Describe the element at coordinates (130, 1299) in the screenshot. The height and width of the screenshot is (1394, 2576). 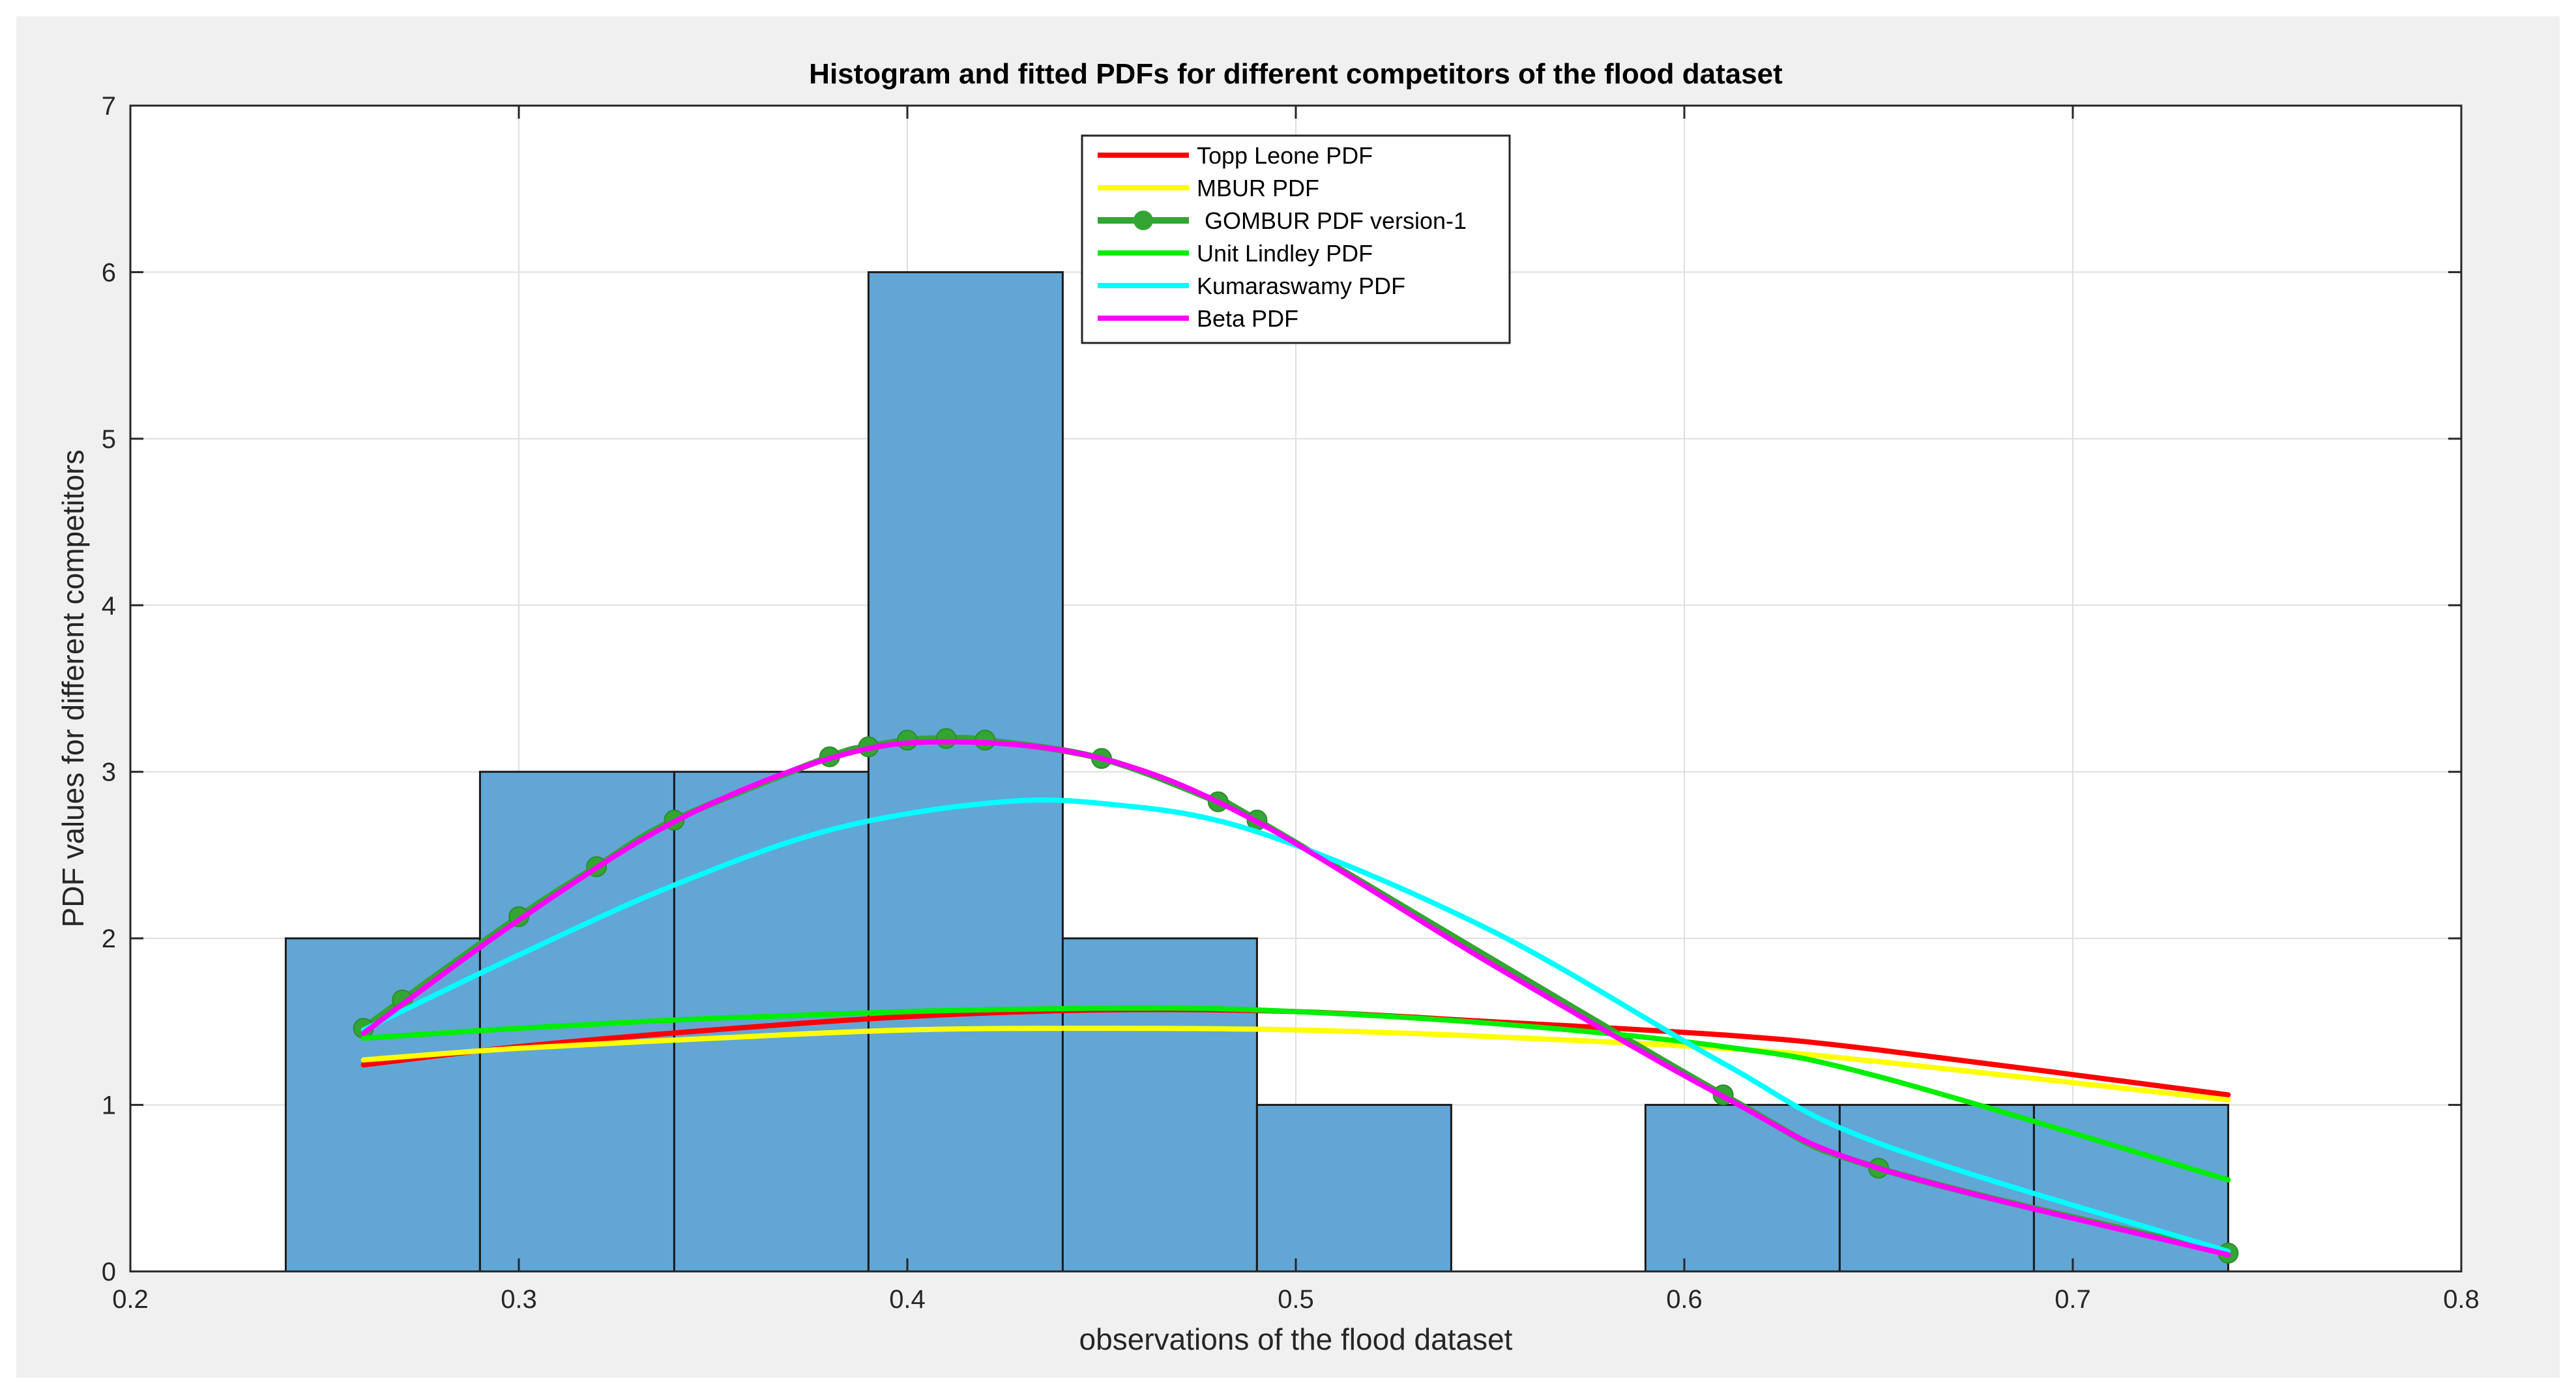
I see `x-tick-label: 0.2` at that location.